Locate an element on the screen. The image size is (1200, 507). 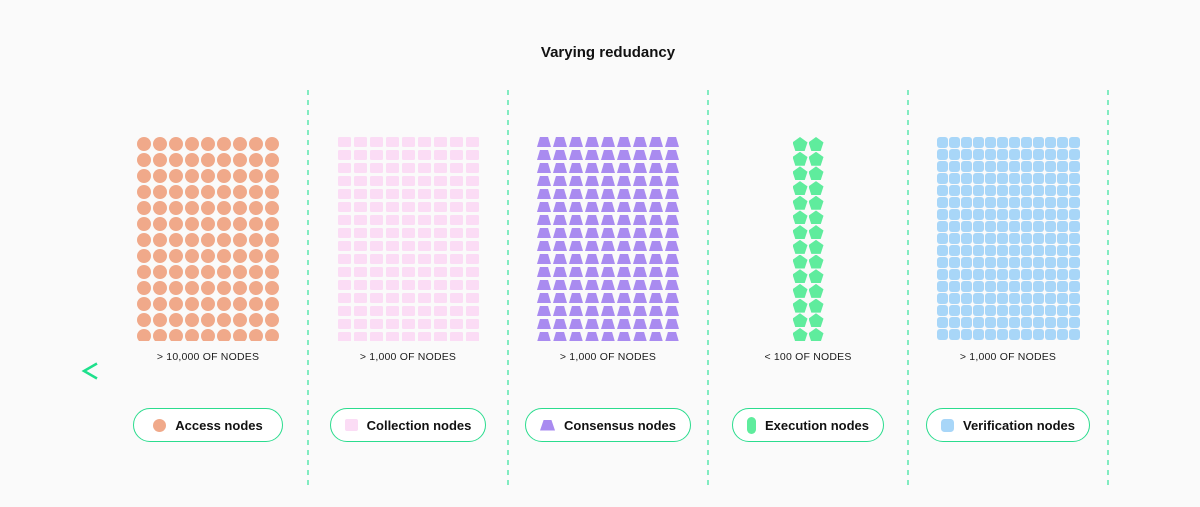
legend-pill-verification: Verification nodes is located at coordinates (1008, 425).